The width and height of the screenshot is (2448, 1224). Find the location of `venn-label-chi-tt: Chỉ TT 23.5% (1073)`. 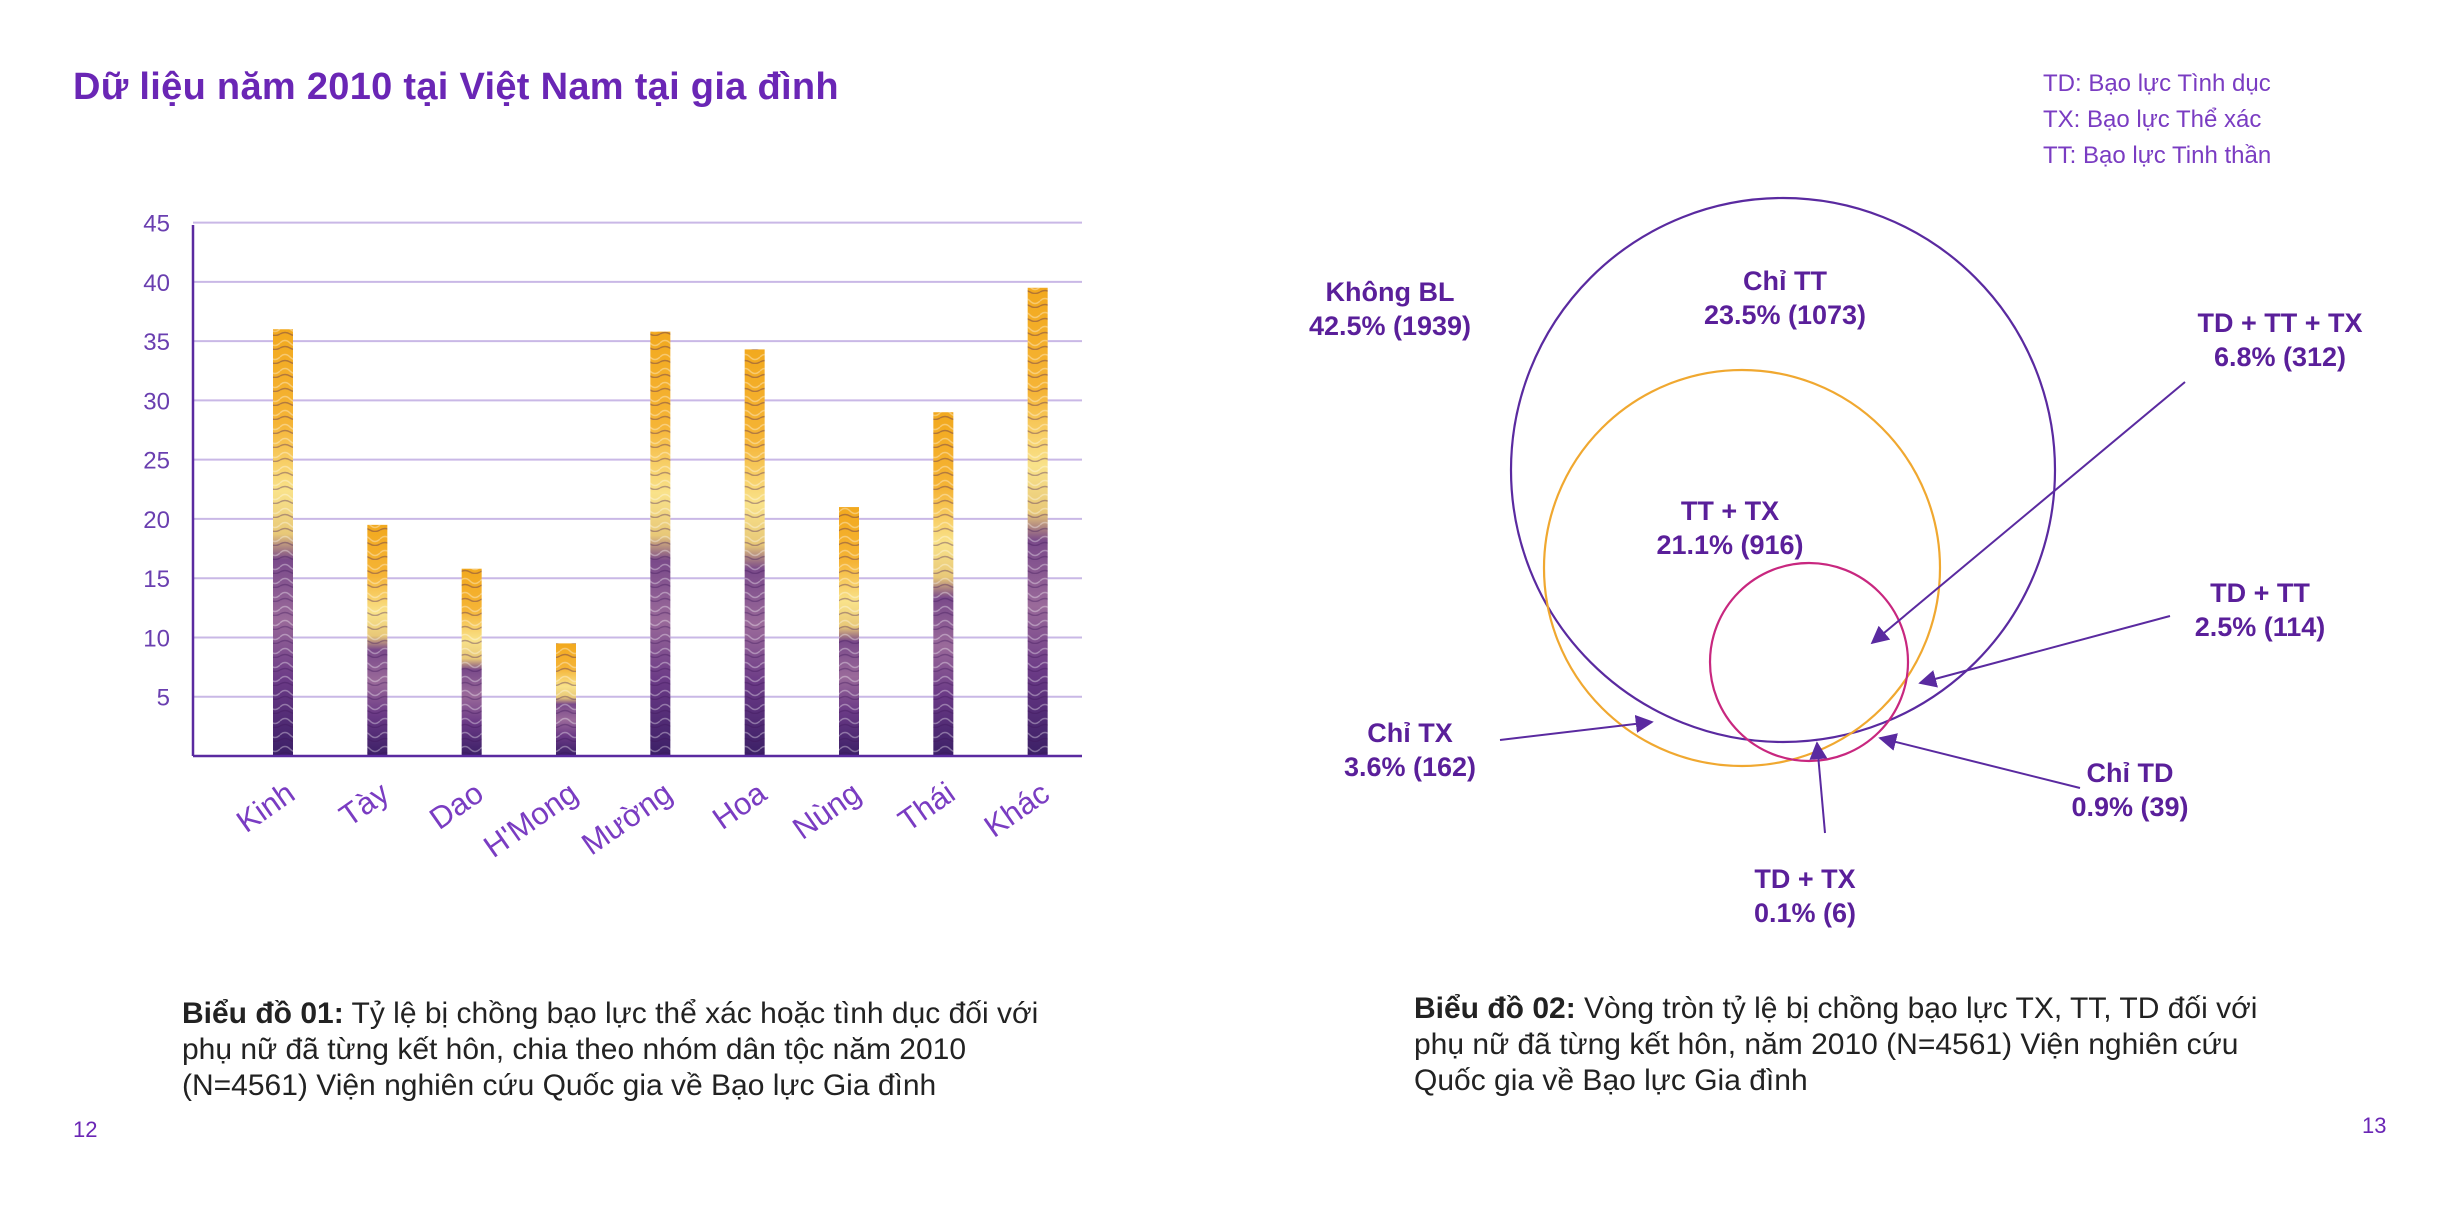

venn-label-chi-tt: Chỉ TT 23.5% (1073) is located at coordinates (1785, 298).